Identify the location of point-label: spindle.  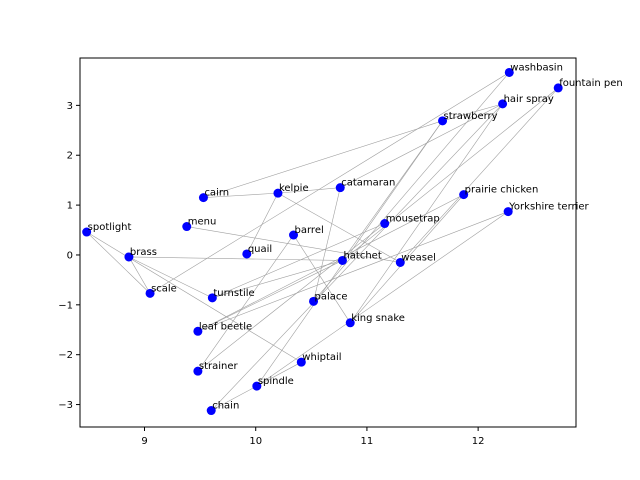
(276, 381).